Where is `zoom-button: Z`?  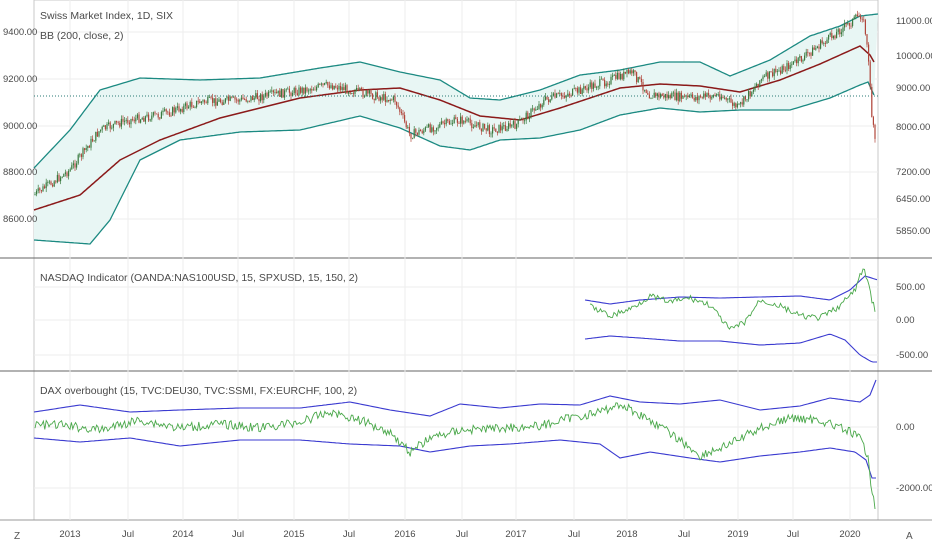
zoom-button: Z is located at coordinates (17, 536).